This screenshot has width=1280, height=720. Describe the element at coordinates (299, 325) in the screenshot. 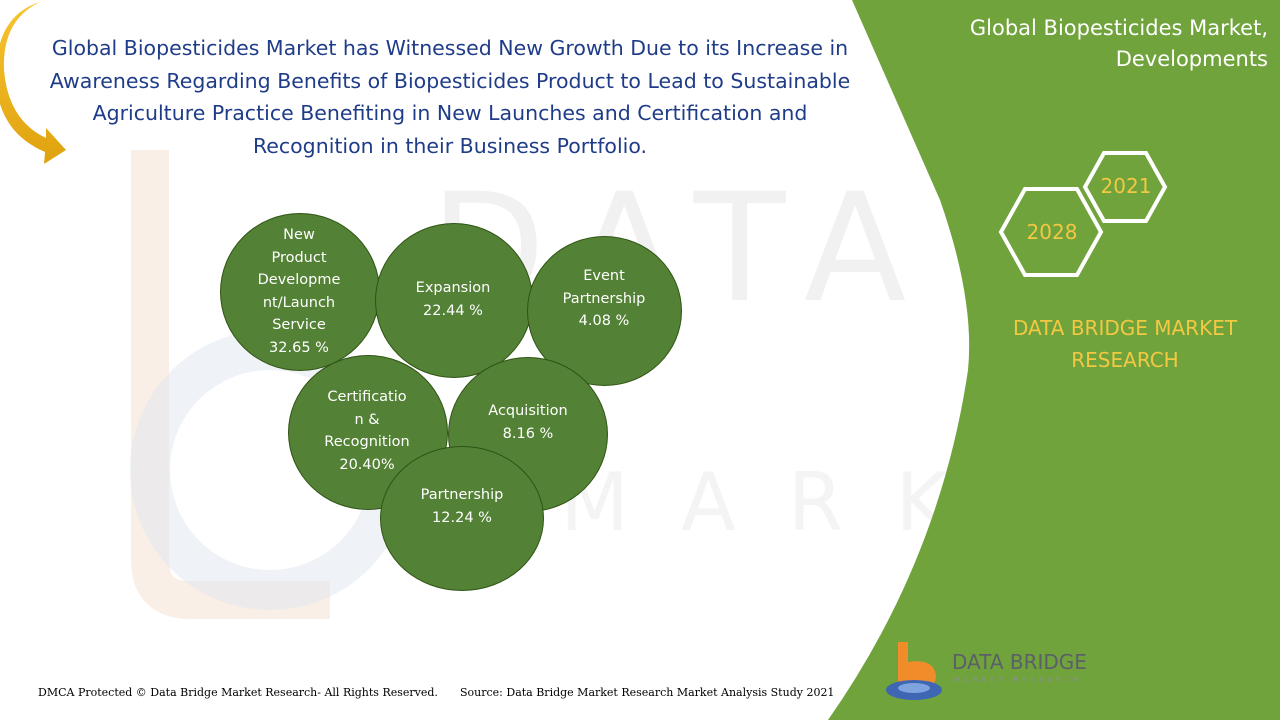

I see `bubble-label-line: Service` at that location.